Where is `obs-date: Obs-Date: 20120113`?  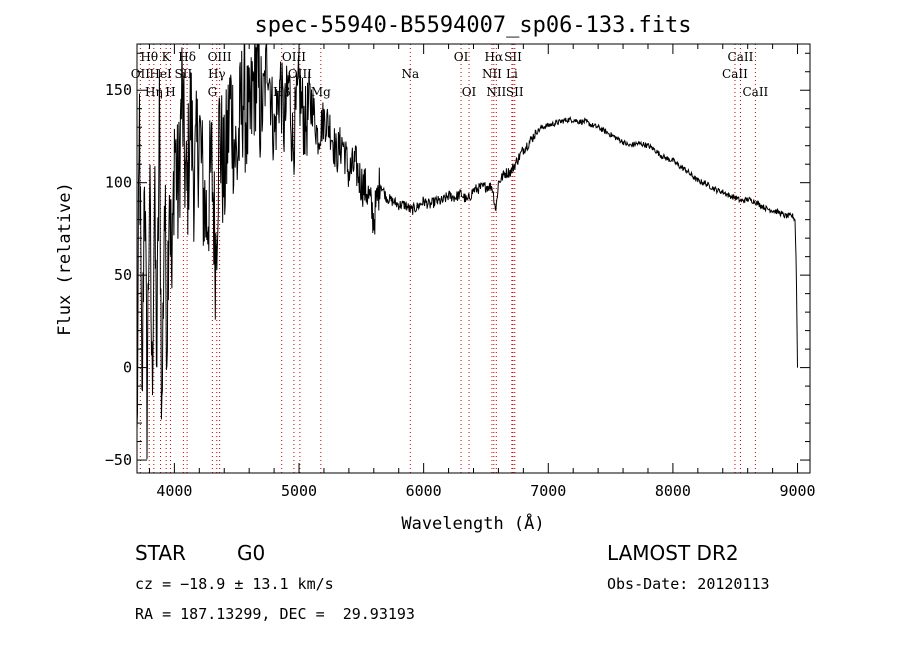
obs-date: Obs-Date: 20120113 is located at coordinates (688, 584).